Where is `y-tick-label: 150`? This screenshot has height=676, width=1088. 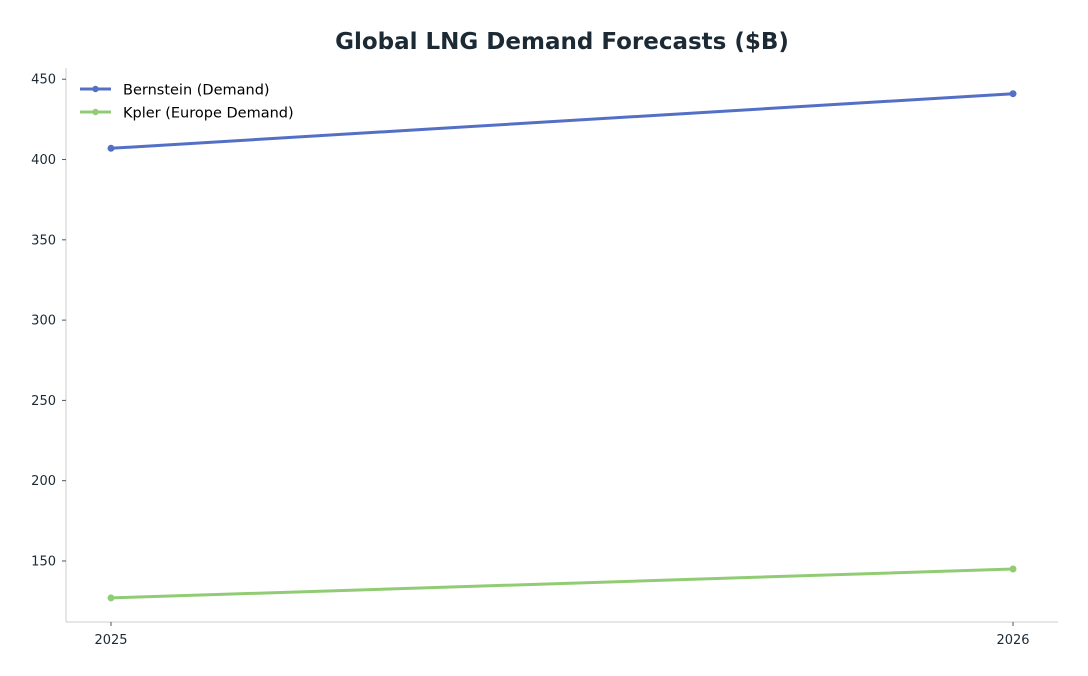
y-tick-label: 150 is located at coordinates (43, 561).